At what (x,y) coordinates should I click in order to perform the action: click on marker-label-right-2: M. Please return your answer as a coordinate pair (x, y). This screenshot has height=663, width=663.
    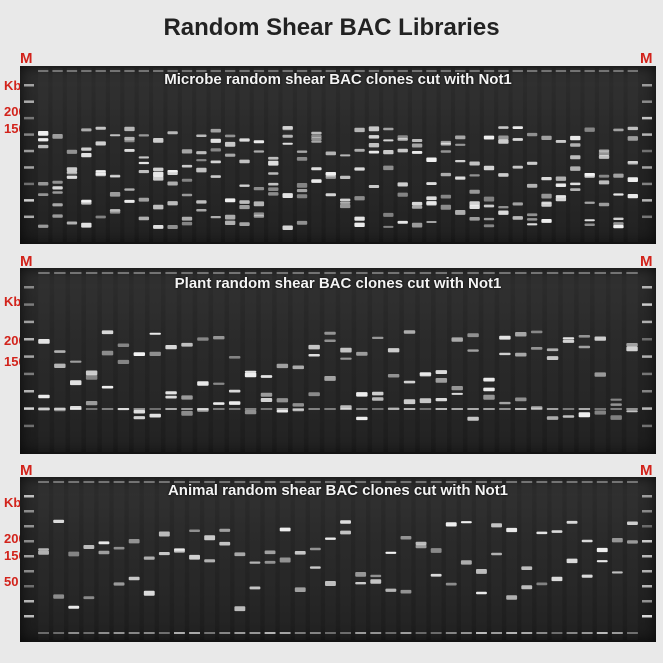
    Looking at the image, I should click on (646, 261).